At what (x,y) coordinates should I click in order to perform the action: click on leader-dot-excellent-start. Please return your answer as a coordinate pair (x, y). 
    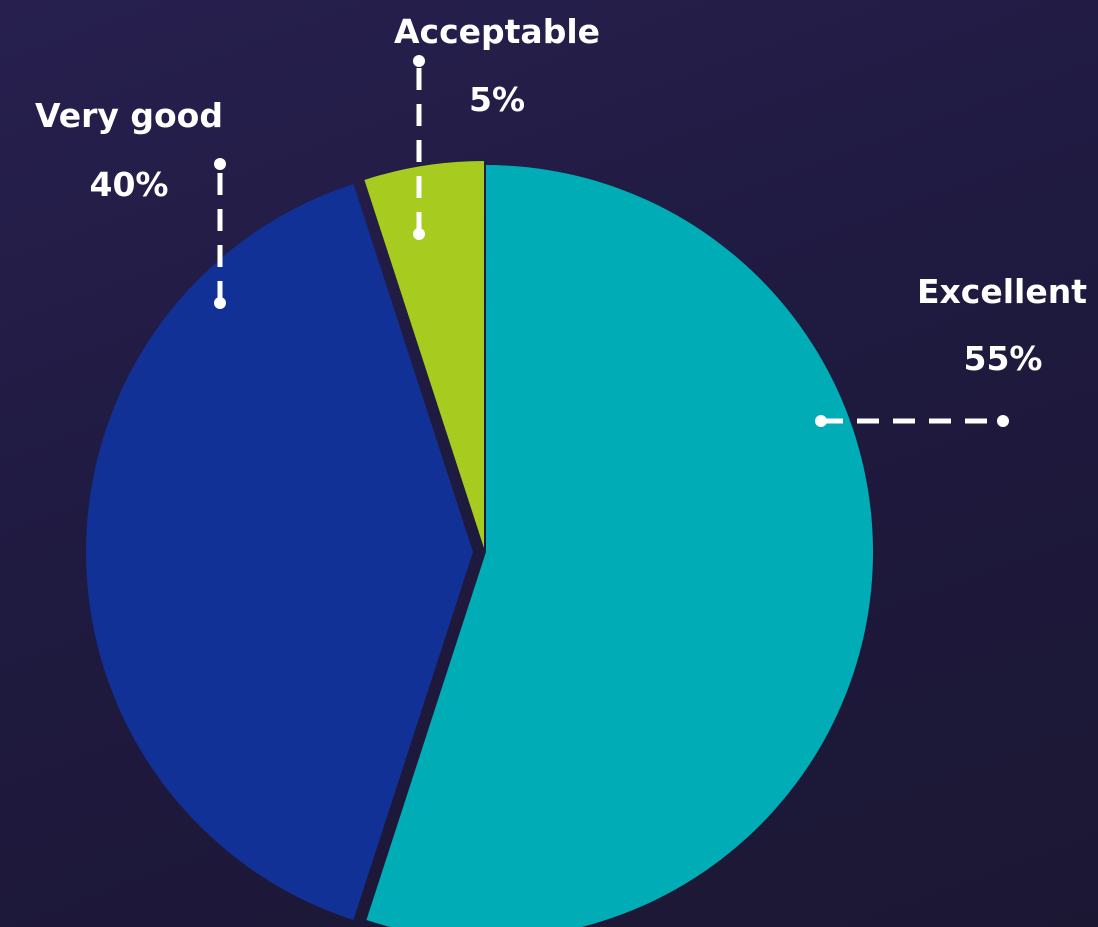
    Looking at the image, I should click on (821, 421).